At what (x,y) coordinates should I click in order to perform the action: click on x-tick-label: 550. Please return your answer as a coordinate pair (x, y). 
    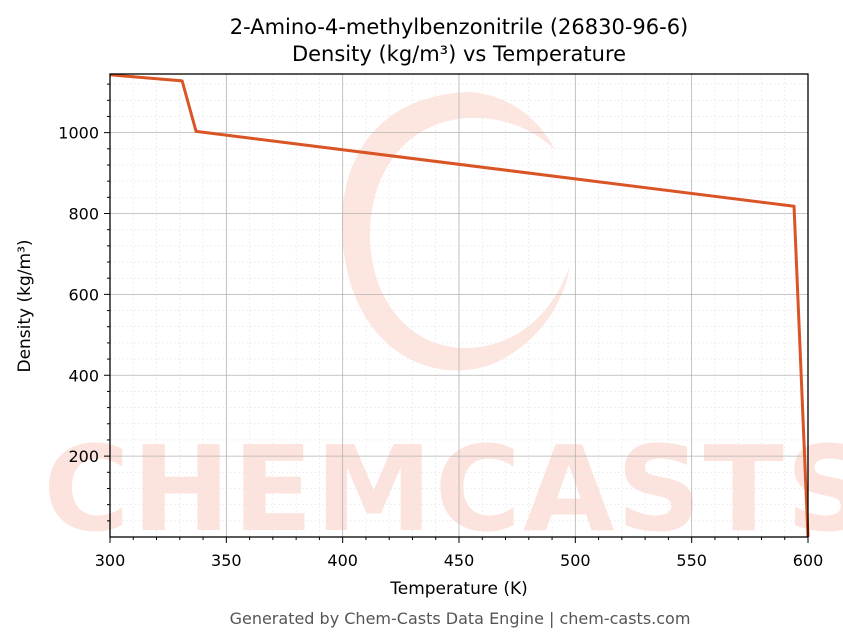
    Looking at the image, I should click on (691, 560).